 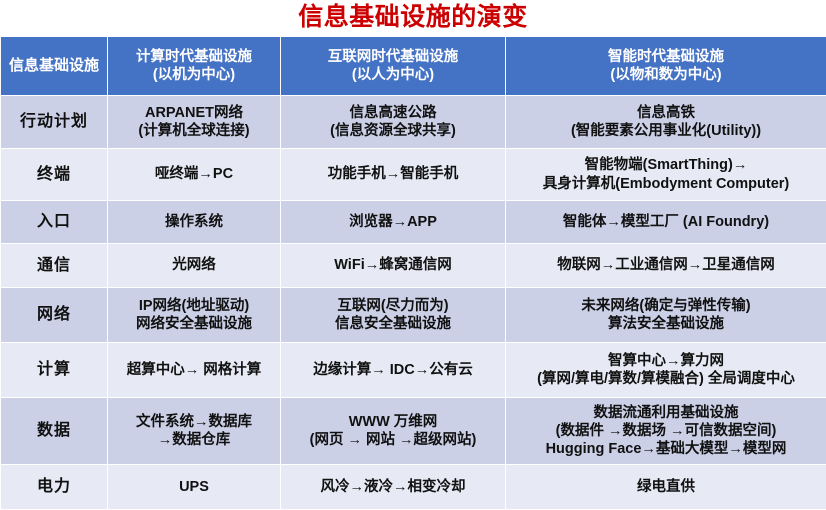 What do you see at coordinates (393, 422) in the screenshot?
I see `cell-line: WWW 万维网` at bounding box center [393, 422].